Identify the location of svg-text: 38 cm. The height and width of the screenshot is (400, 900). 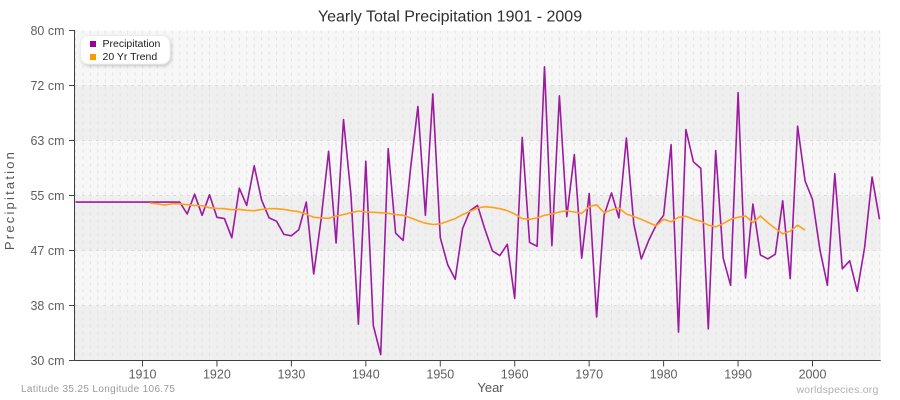
(47, 306).